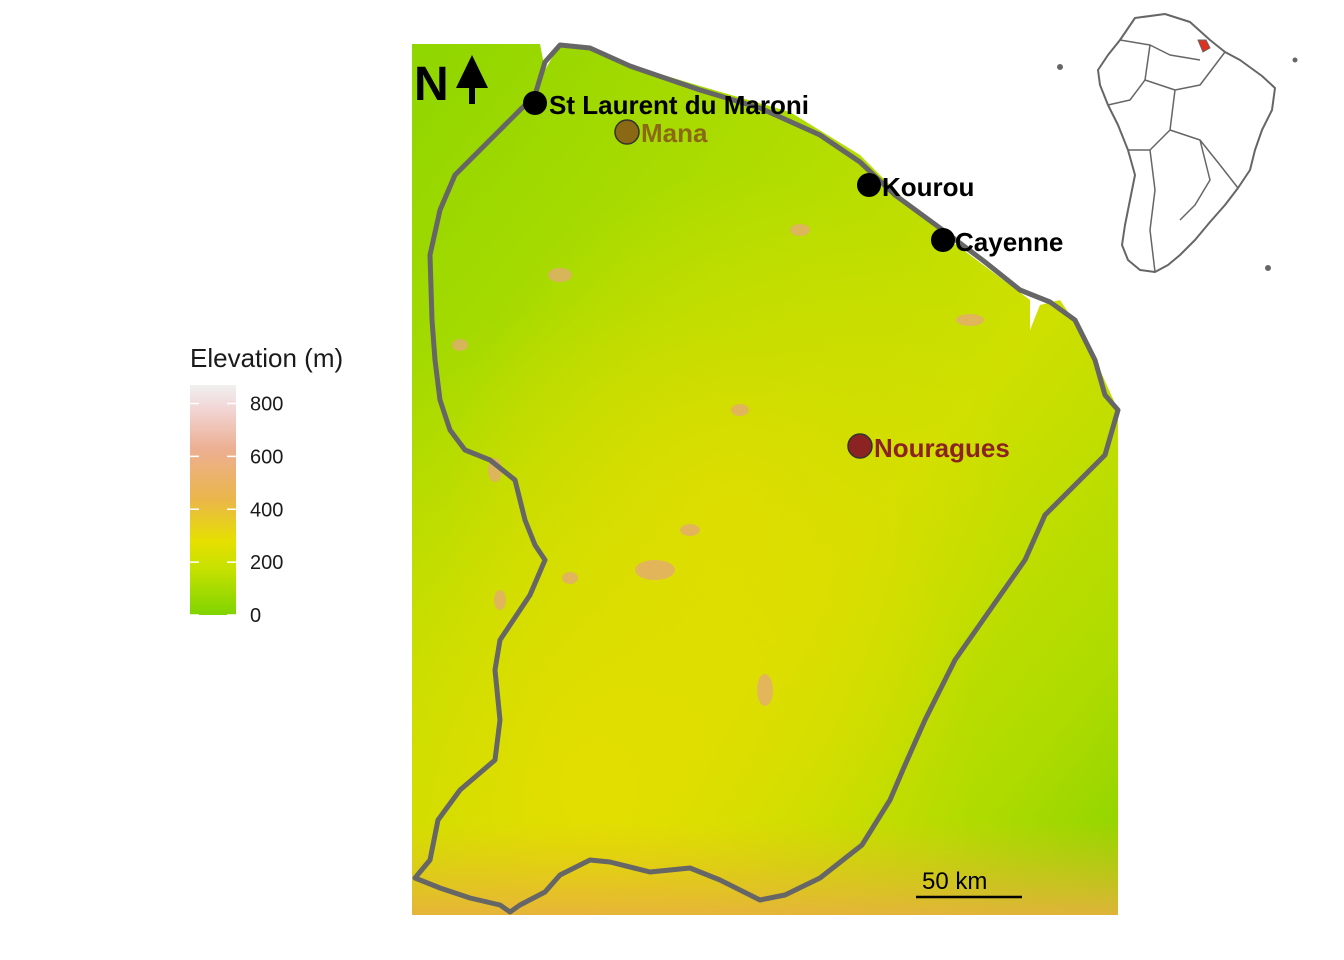  I want to click on legend-tick-label: 200, so click(266, 563).